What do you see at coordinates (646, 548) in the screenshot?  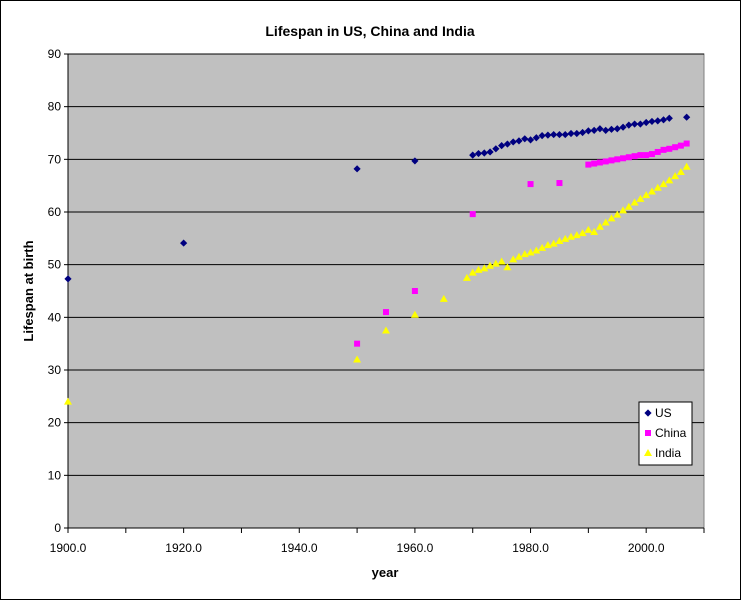 I see `x-tick-label: 2000.0` at bounding box center [646, 548].